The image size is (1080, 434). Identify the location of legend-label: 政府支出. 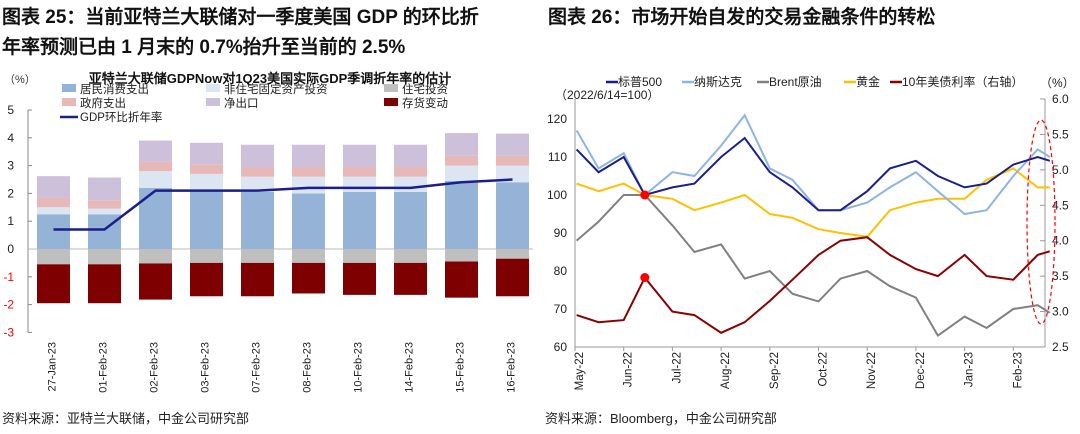
(103, 103).